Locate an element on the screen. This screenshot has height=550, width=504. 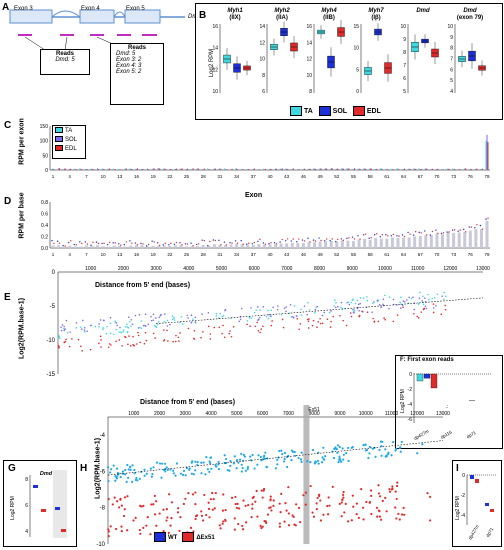
f-ytick-0: 0 is located at coordinates (410, 375).